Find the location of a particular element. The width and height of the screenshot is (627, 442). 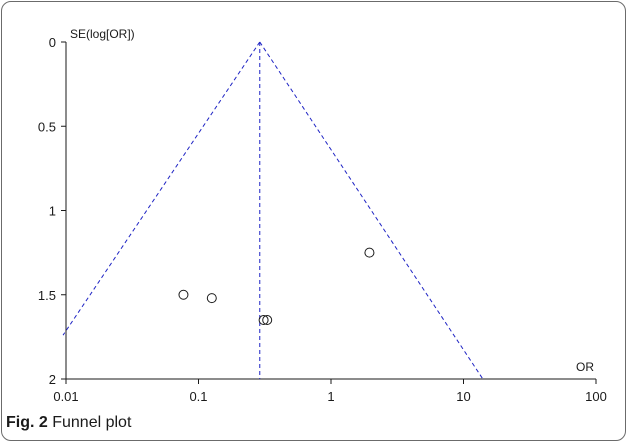

y-tick-label: 0 is located at coordinates (52, 42).